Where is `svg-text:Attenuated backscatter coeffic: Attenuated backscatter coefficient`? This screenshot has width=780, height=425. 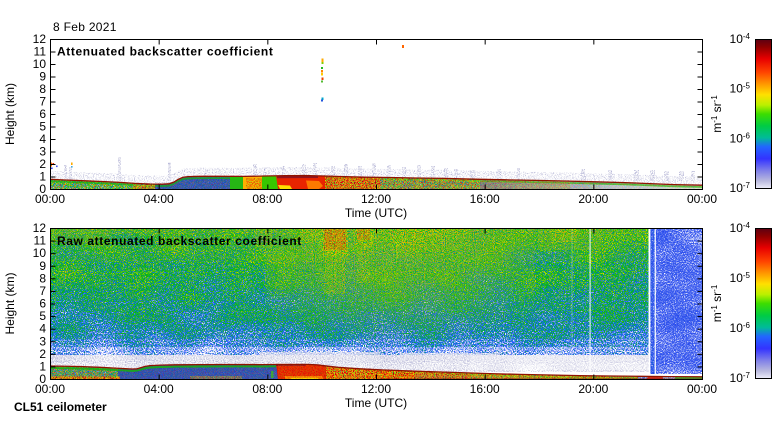 svg-text:Attenuated backscatter coeffic: Attenuated backscatter coefficient is located at coordinates (165, 52).